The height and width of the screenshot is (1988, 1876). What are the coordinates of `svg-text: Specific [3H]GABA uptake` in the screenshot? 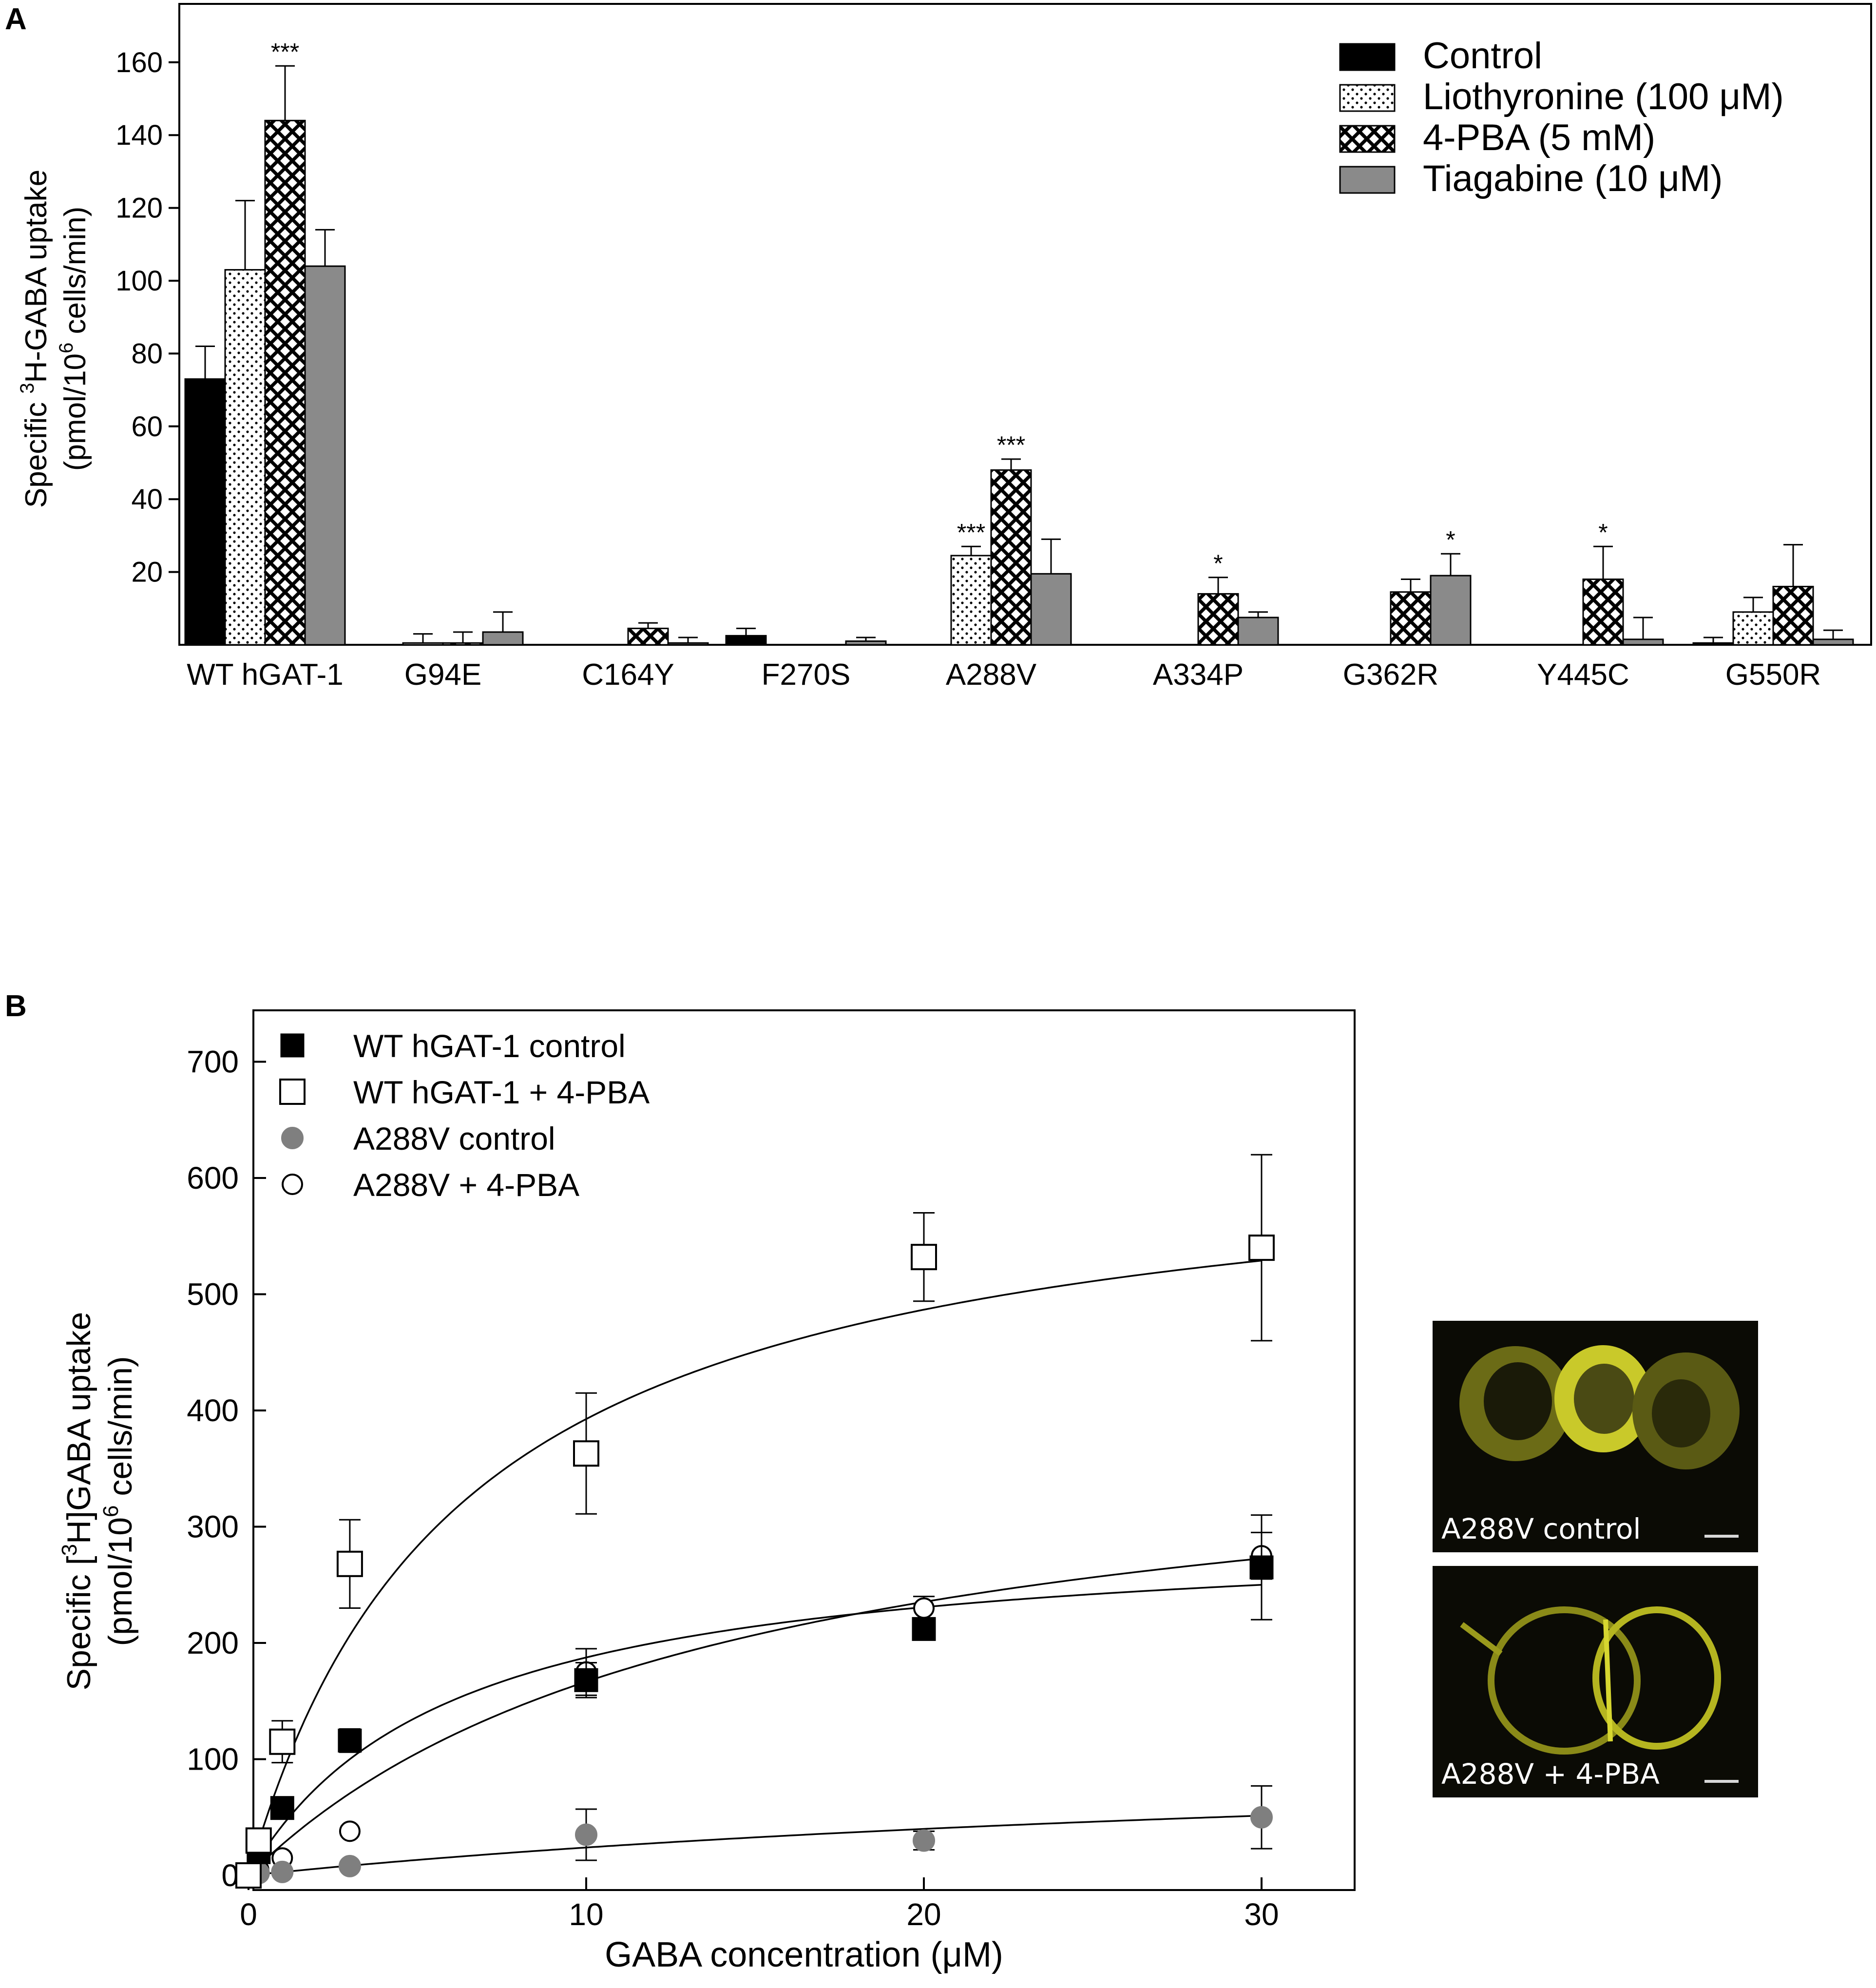 It's located at (77, 1501).